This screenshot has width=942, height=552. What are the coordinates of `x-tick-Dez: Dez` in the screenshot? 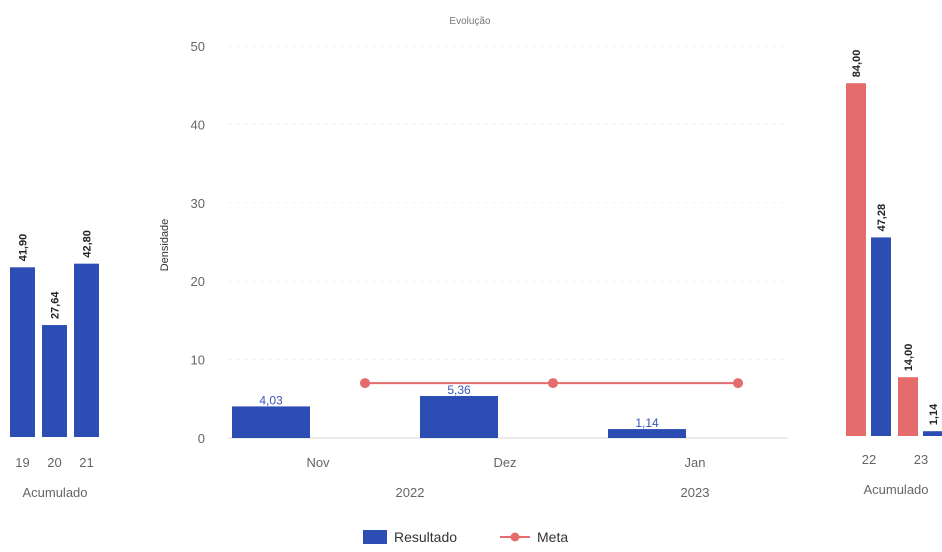 It's located at (504, 462).